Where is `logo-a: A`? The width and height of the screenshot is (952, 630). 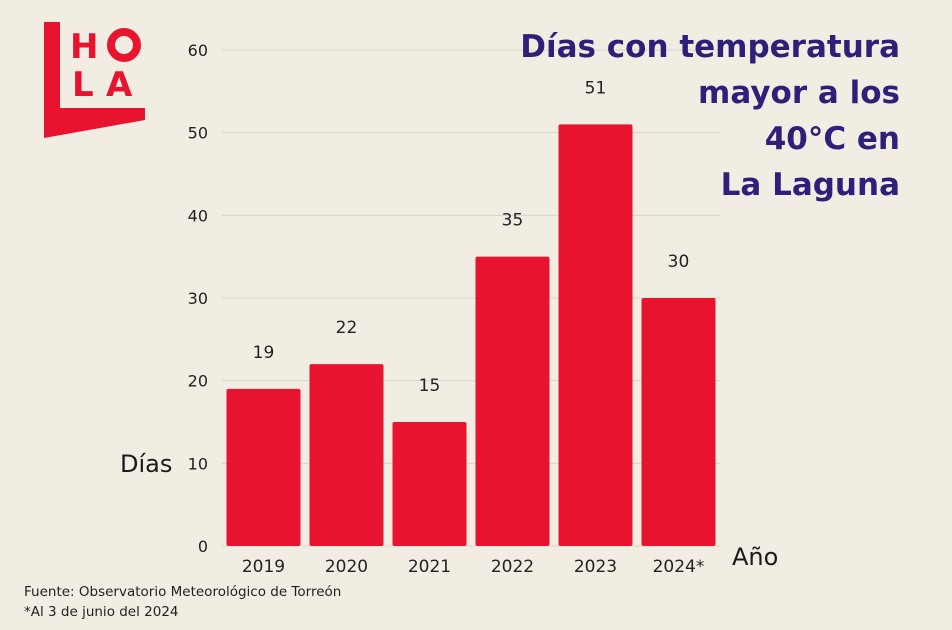 logo-a: A is located at coordinates (119, 85).